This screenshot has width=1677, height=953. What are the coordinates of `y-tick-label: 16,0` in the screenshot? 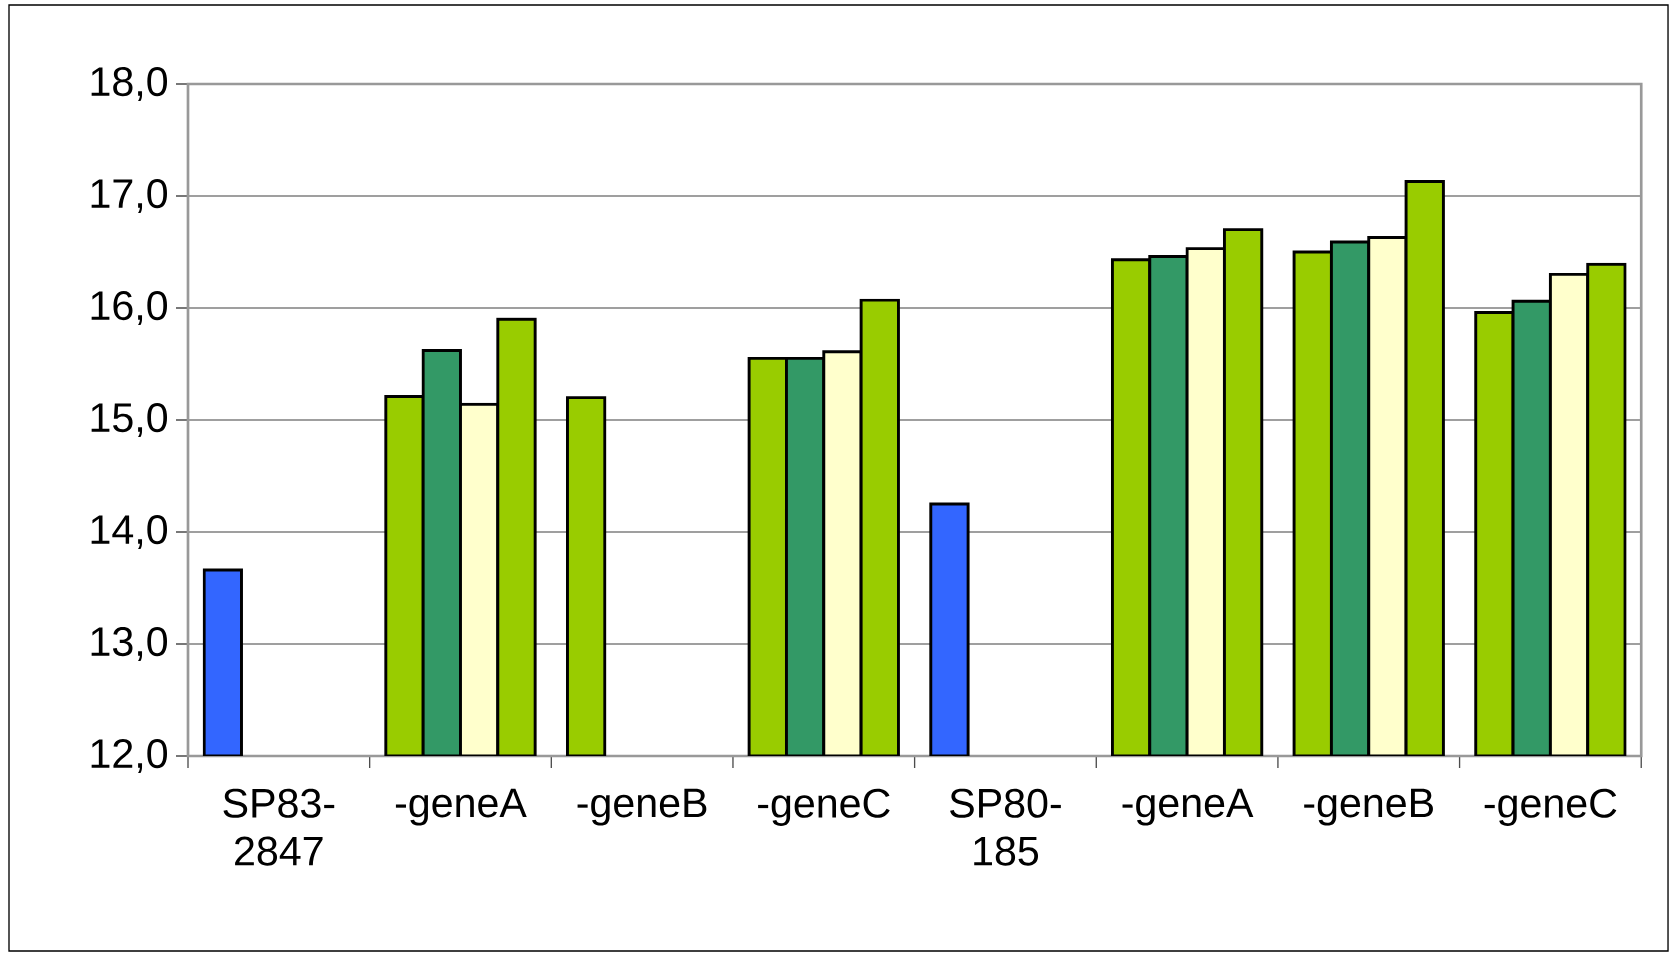 It's located at (129, 308).